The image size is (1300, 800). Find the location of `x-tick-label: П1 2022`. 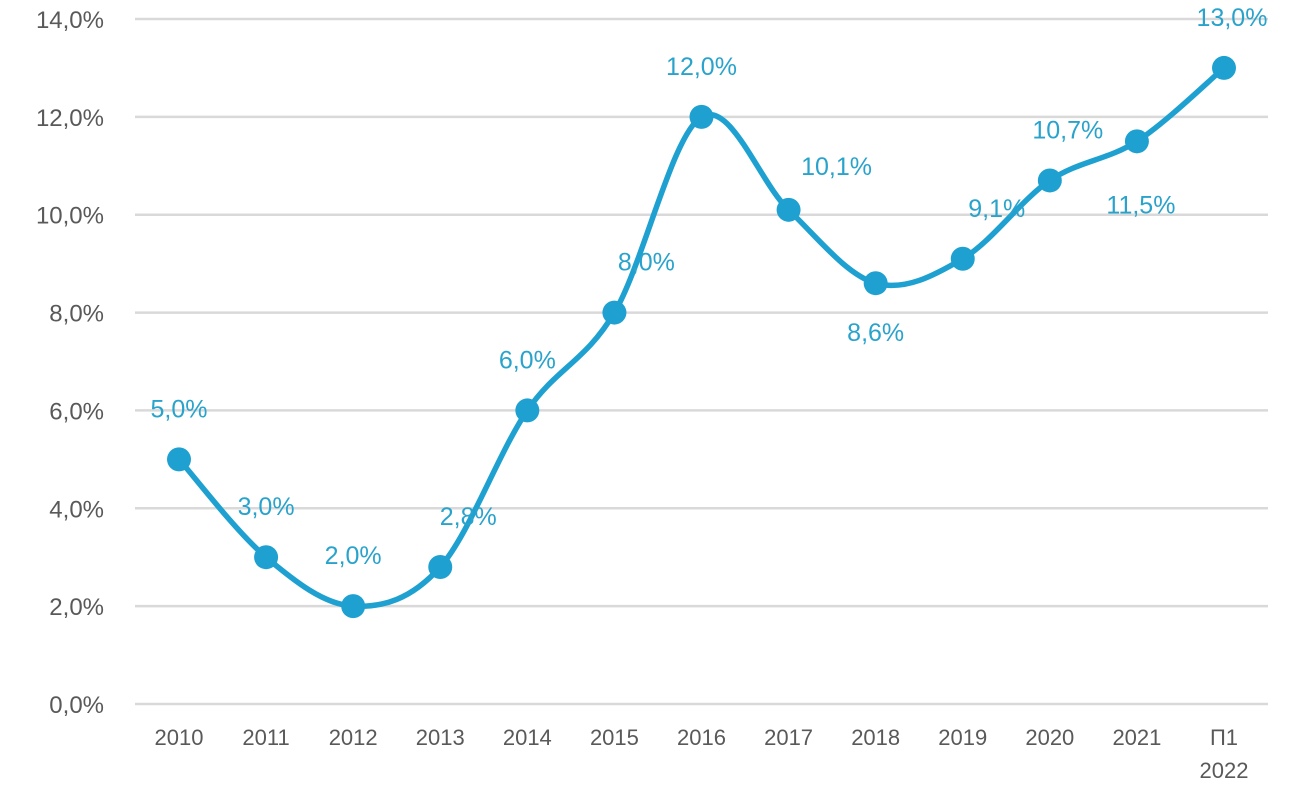

x-tick-label: П1 2022 is located at coordinates (1224, 754).